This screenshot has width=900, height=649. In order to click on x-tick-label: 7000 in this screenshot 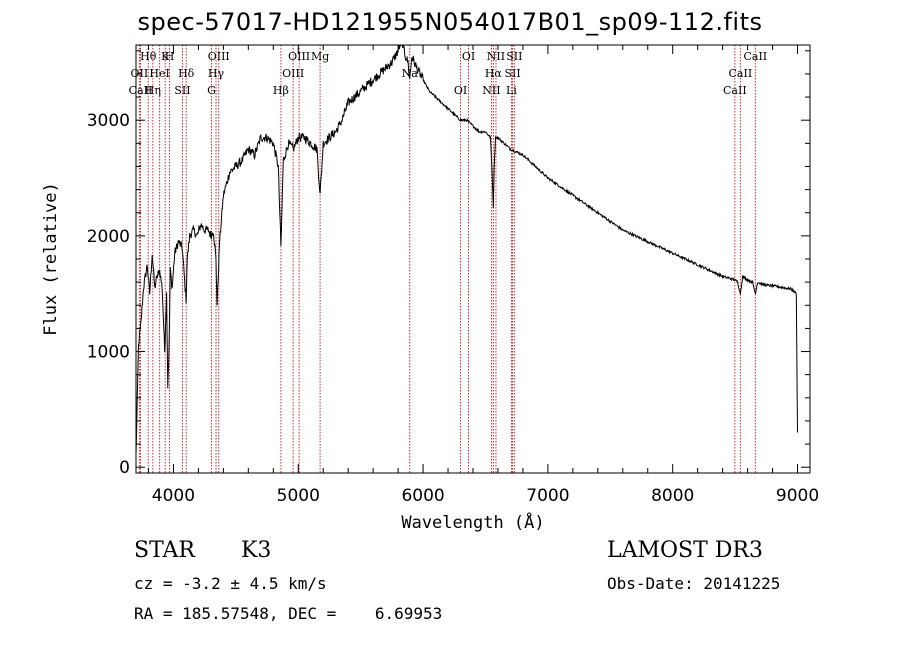, I will do `click(547, 496)`.